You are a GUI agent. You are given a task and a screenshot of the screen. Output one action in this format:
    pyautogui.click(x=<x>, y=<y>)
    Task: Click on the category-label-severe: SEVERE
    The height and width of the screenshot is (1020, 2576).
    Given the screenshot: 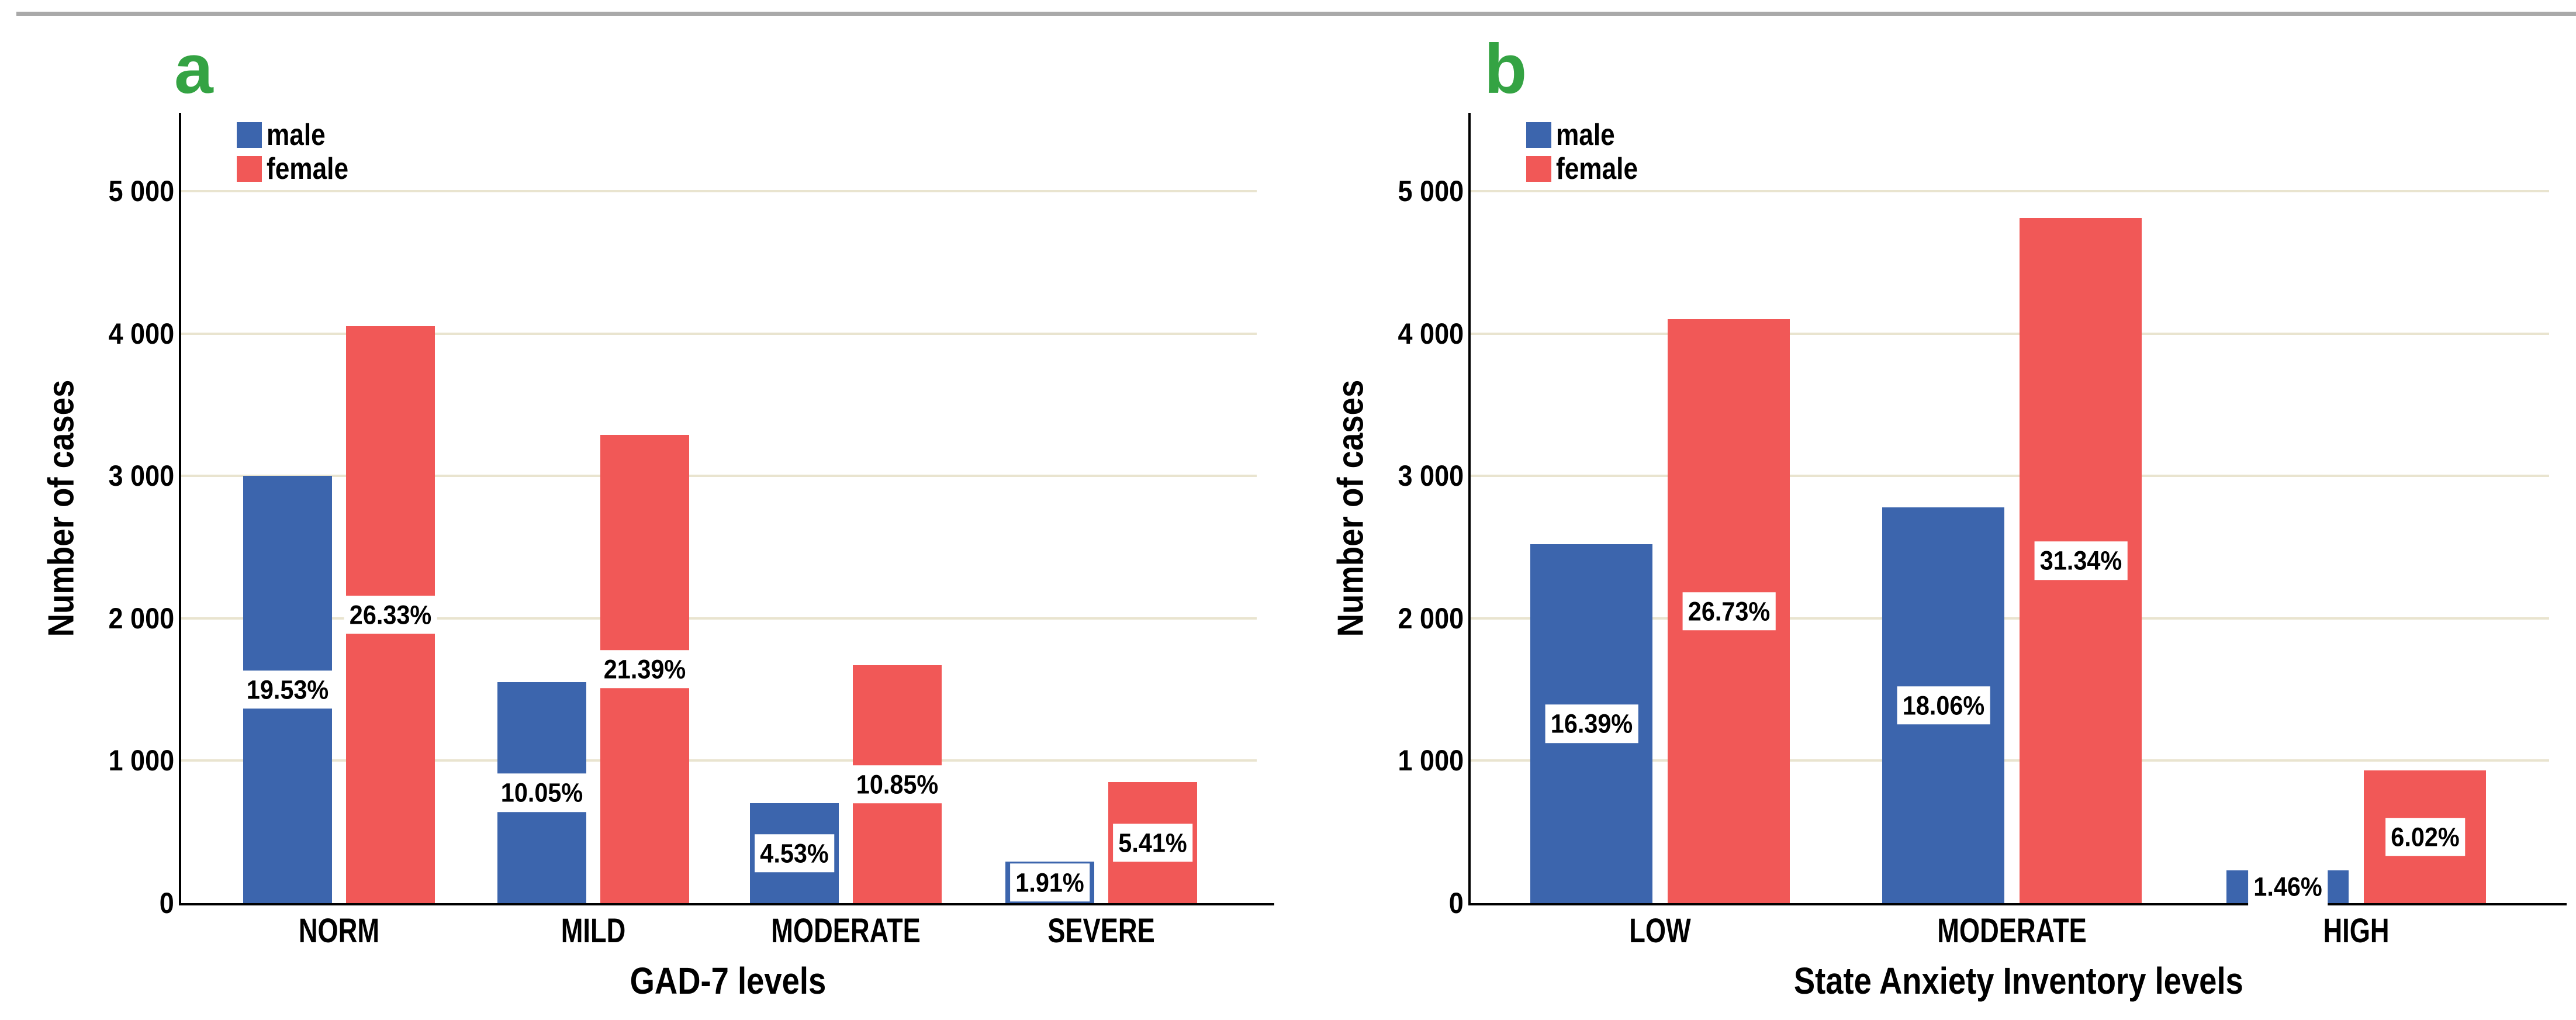 What is the action you would take?
    pyautogui.click(x=1101, y=931)
    